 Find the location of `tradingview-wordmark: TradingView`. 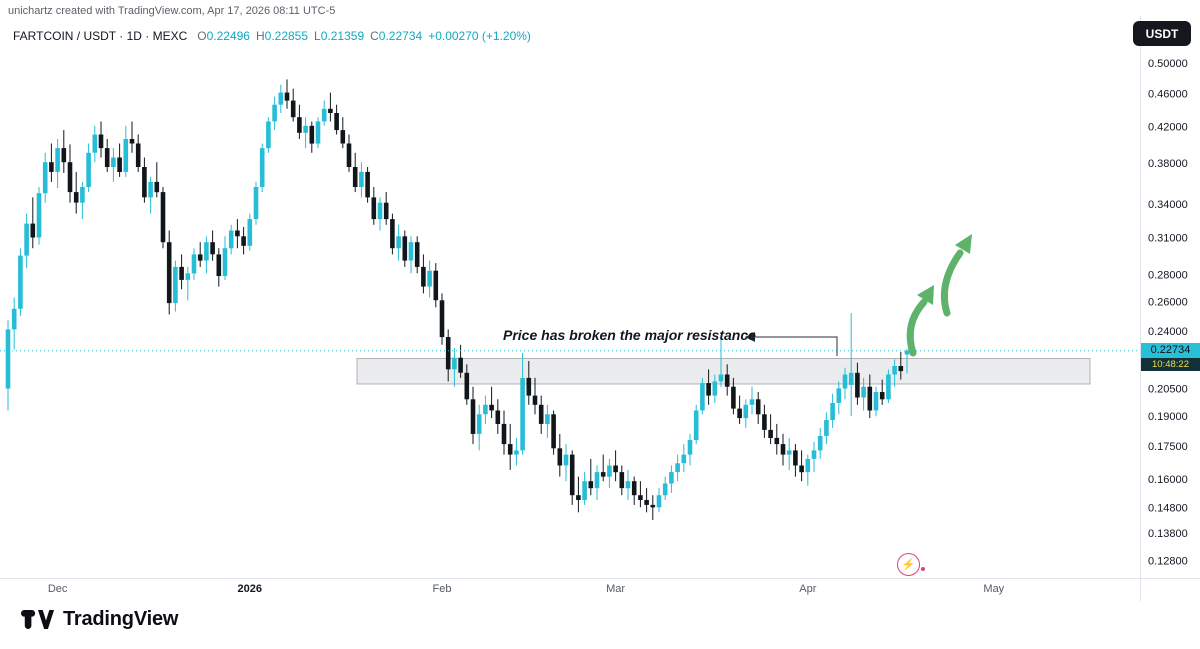

tradingview-wordmark: TradingView is located at coordinates (121, 619).